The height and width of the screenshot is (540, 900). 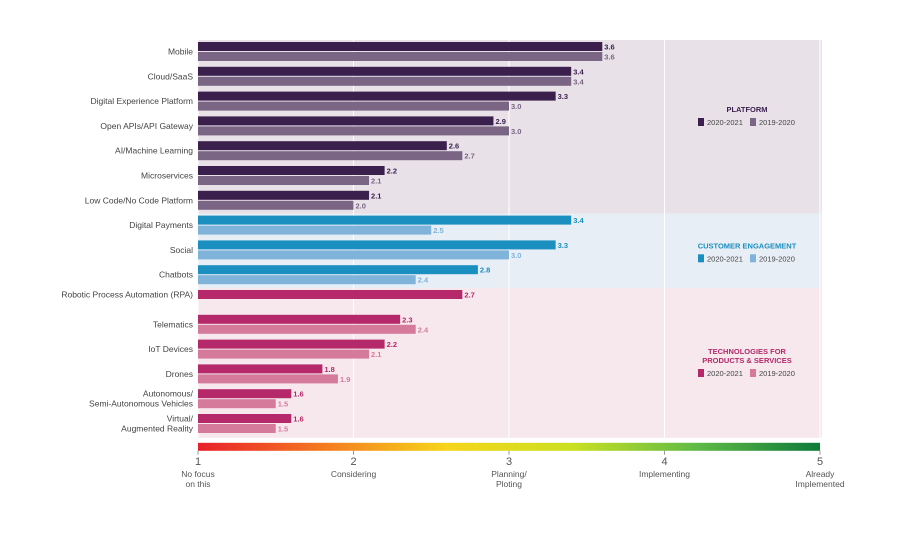 What do you see at coordinates (197, 484) in the screenshot?
I see `tick-description: on this` at bounding box center [197, 484].